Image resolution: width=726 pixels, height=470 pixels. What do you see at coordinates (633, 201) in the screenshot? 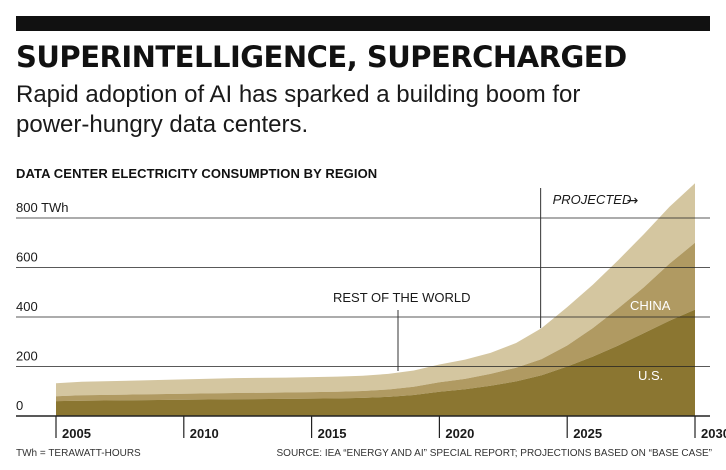
I see `projection-arrow: →` at bounding box center [633, 201].